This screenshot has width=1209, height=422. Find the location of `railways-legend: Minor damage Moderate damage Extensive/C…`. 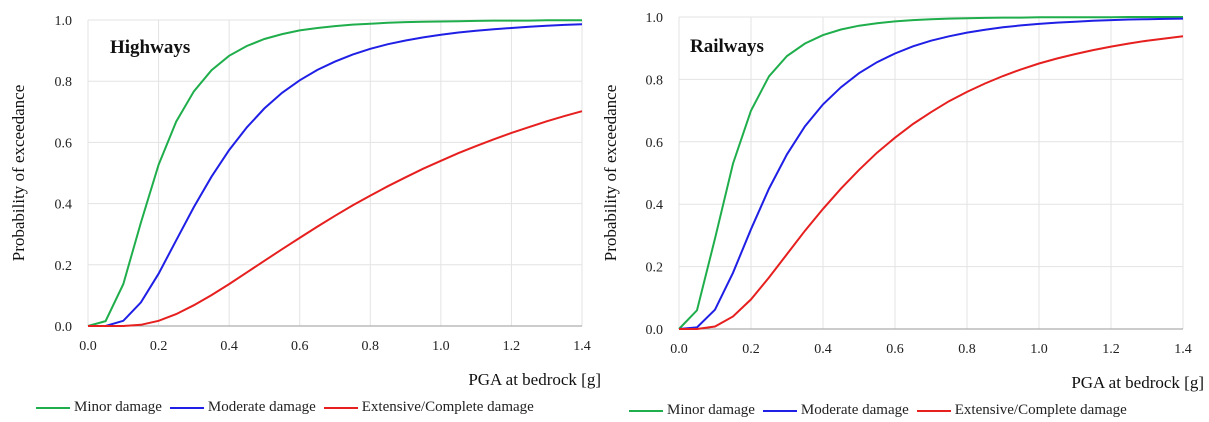

railways-legend: Minor damage Moderate damage Extensive/C… is located at coordinates (882, 410).